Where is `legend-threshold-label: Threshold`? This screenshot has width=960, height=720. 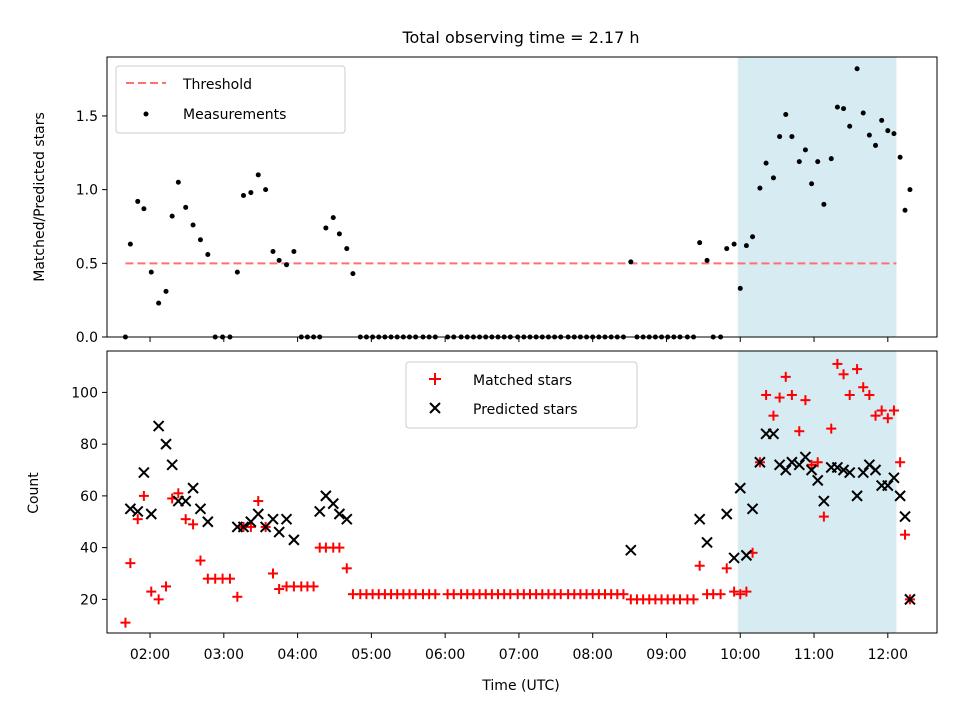 legend-threshold-label: Threshold is located at coordinates (217, 85).